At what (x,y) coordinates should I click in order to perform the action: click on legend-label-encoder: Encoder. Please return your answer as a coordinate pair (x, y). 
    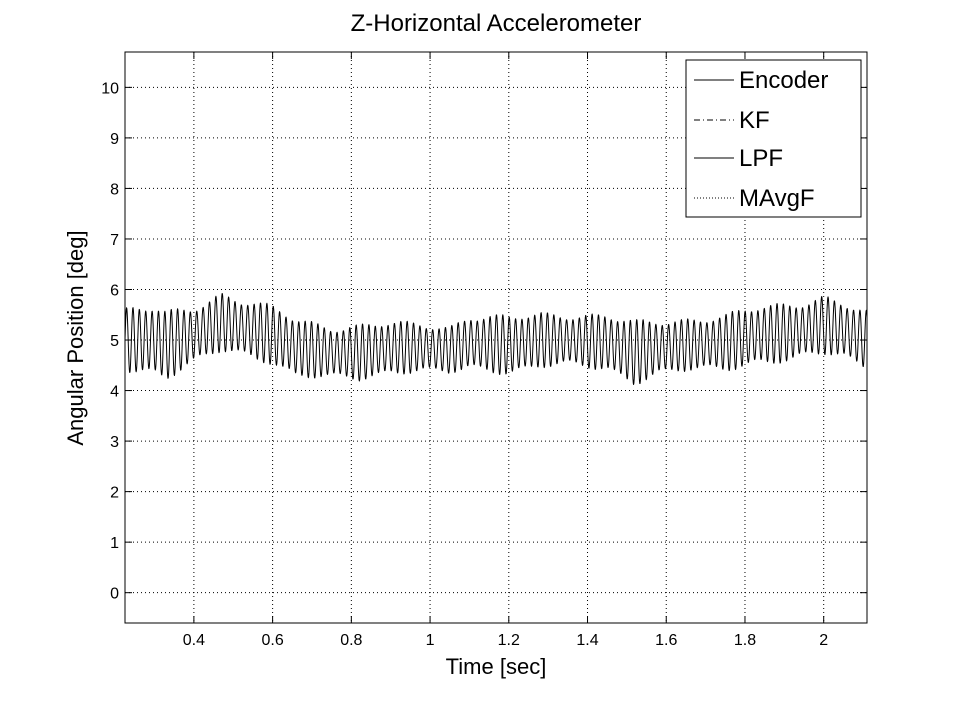
    Looking at the image, I should click on (783, 80).